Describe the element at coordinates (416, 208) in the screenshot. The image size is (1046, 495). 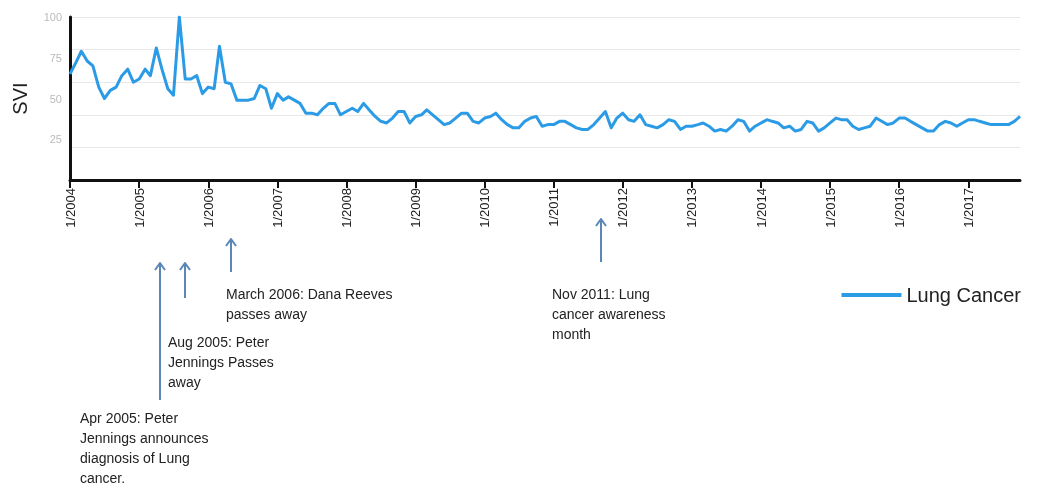
I see `x-tick-label: 1/2009` at that location.